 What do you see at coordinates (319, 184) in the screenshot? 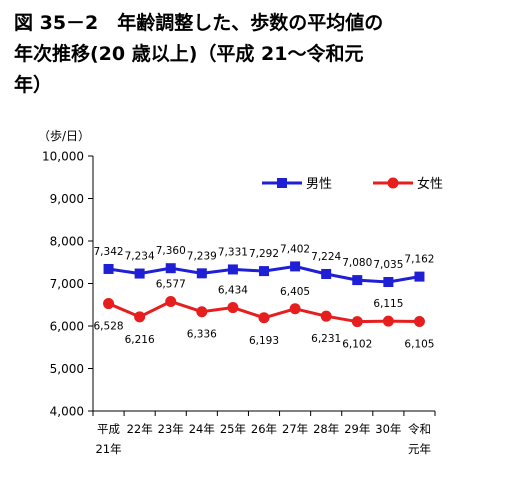
I see `legend-label: 男性` at bounding box center [319, 184].